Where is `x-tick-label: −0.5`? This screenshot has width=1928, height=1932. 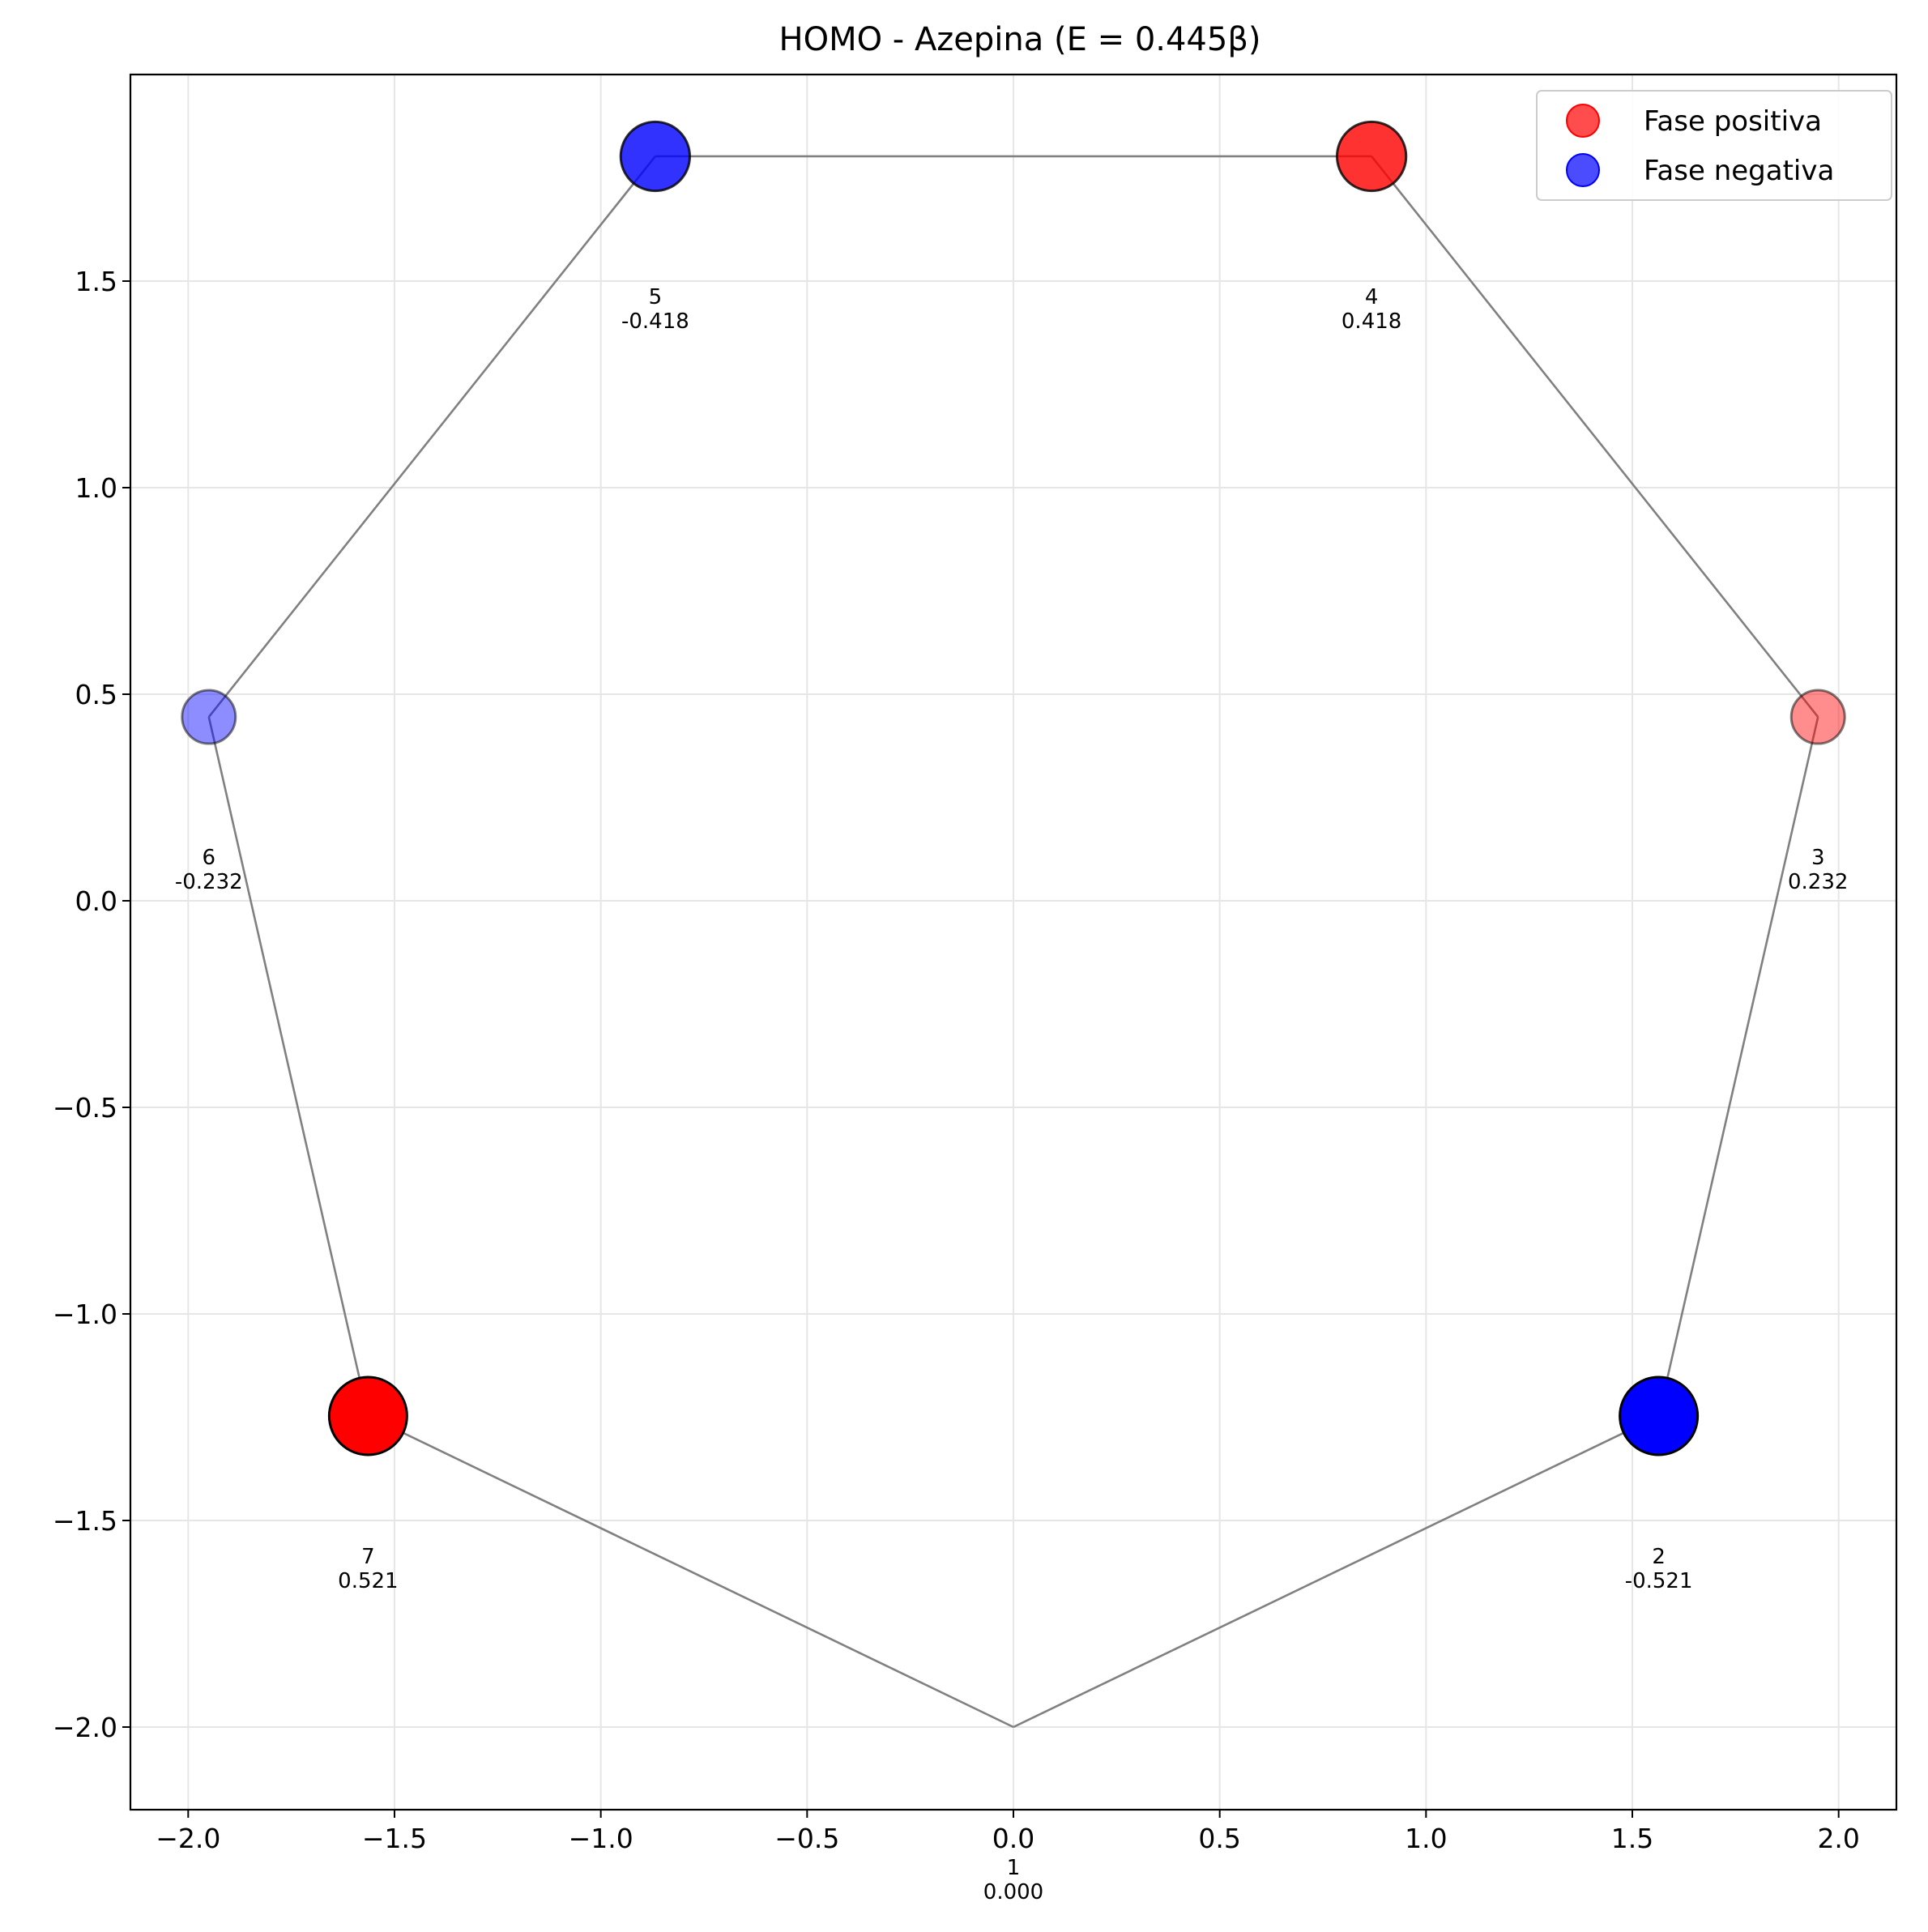
x-tick-label: −0.5 is located at coordinates (807, 1839).